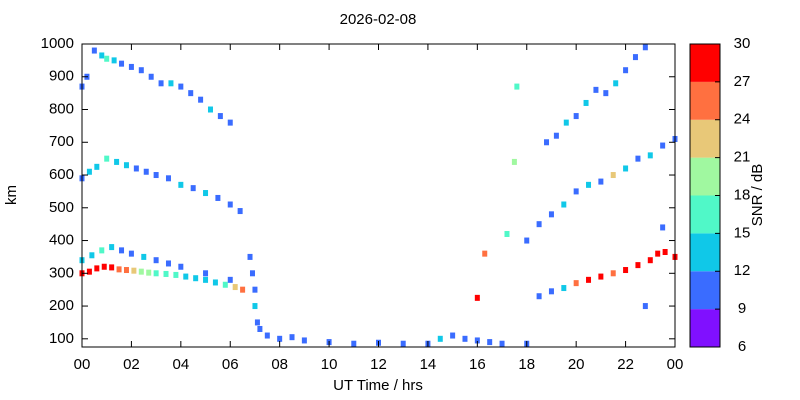  What do you see at coordinates (526, 364) in the screenshot?
I see `x-tick-label: 18` at bounding box center [526, 364].